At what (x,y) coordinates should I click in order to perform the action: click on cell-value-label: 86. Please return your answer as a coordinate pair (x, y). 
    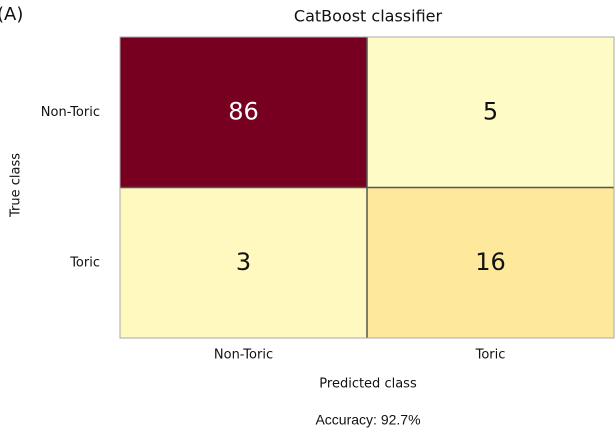
    Looking at the image, I should click on (243, 111).